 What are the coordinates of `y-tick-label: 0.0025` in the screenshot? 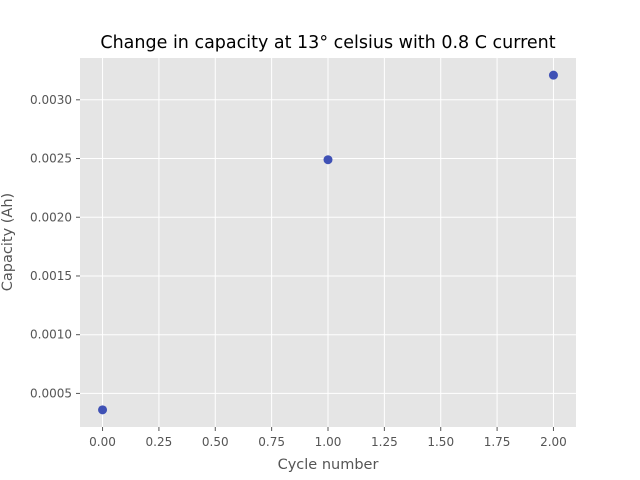 It's located at (51, 159).